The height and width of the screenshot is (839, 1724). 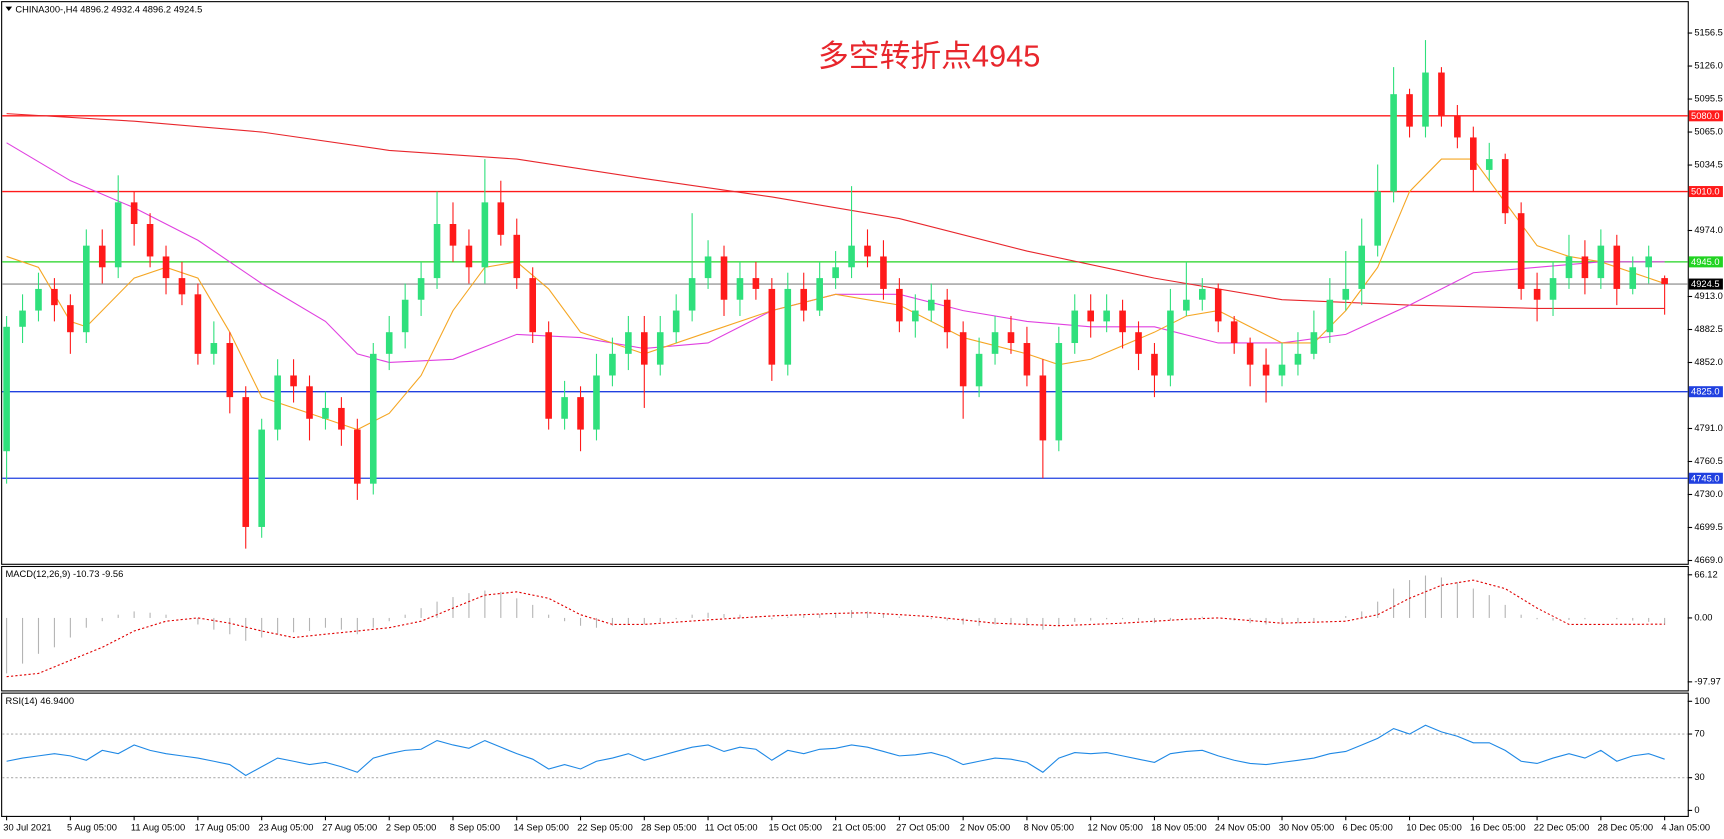 What do you see at coordinates (39, 701) in the screenshot?
I see `panel-title: RSI(14) 46.9400` at bounding box center [39, 701].